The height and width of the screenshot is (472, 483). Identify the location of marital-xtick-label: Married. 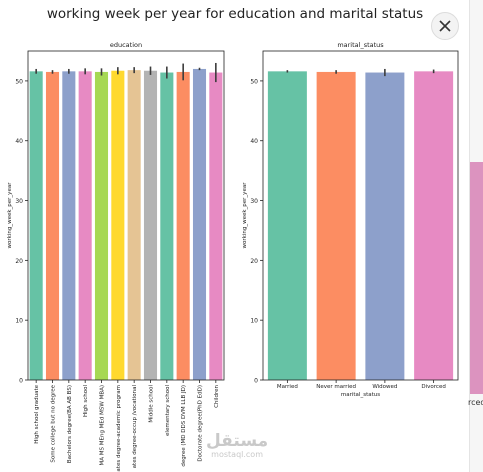
(287, 387).